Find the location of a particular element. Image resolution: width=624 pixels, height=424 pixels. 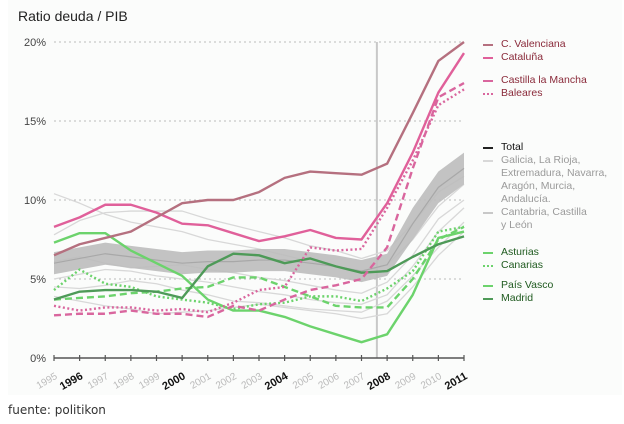

y-tick-label: 0% is located at coordinates (38, 359).